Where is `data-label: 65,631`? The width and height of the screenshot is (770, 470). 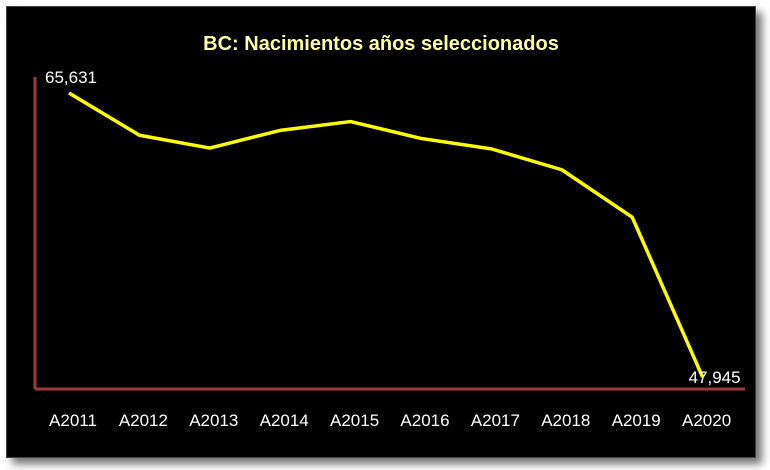
data-label: 65,631 is located at coordinates (71, 77).